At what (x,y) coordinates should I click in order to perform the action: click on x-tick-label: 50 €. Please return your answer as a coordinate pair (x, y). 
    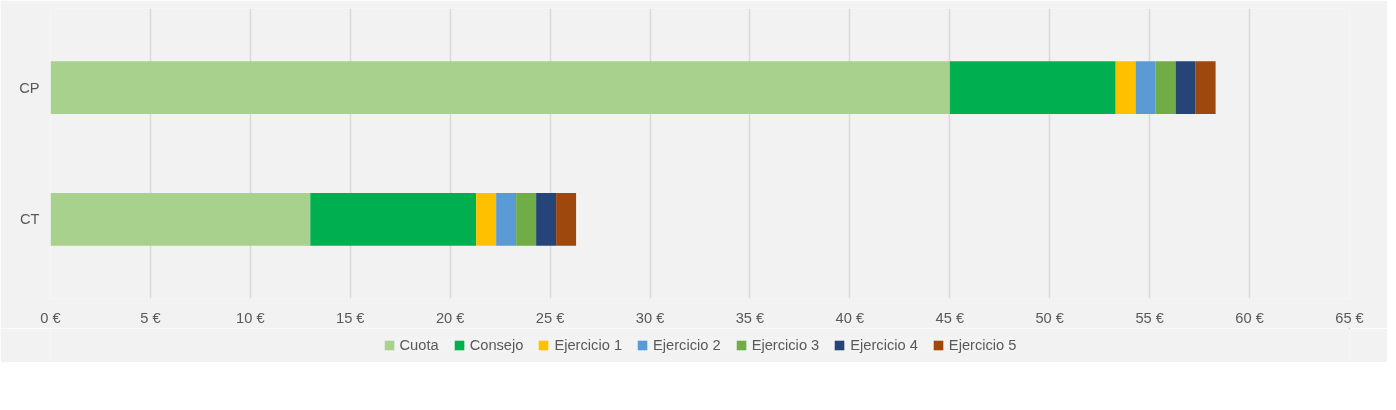
    Looking at the image, I should click on (1049, 317).